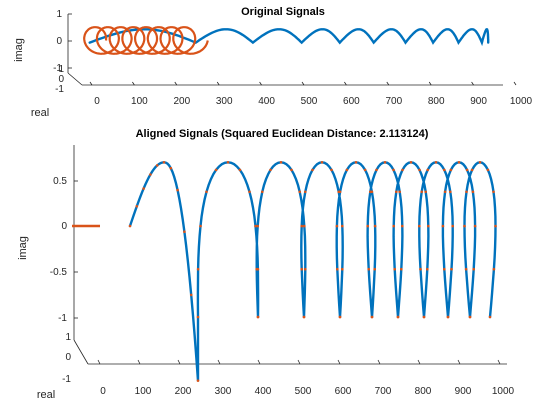 This screenshot has width=560, height=420. Describe the element at coordinates (343, 391) in the screenshot. I see `bottom-x-tick-label: 600` at that location.